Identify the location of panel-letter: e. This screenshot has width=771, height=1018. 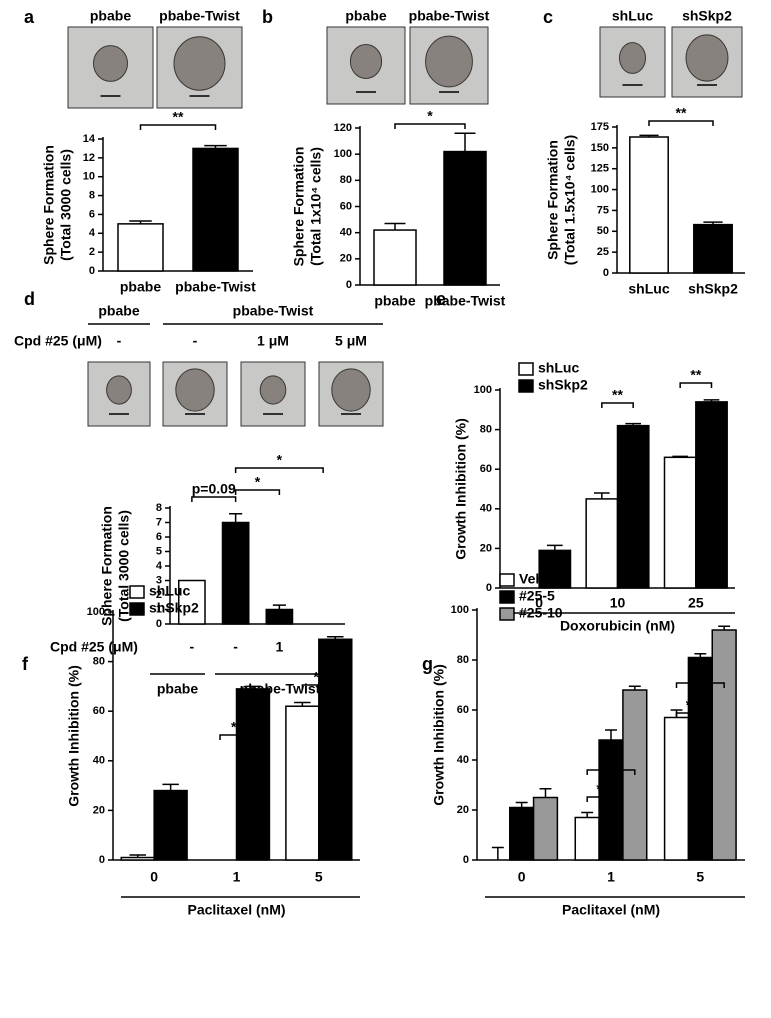
(441, 299).